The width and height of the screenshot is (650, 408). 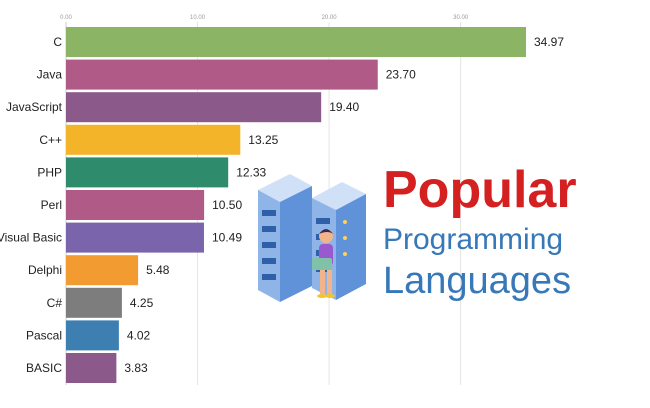 I want to click on value-label: 5.48, so click(x=158, y=270).